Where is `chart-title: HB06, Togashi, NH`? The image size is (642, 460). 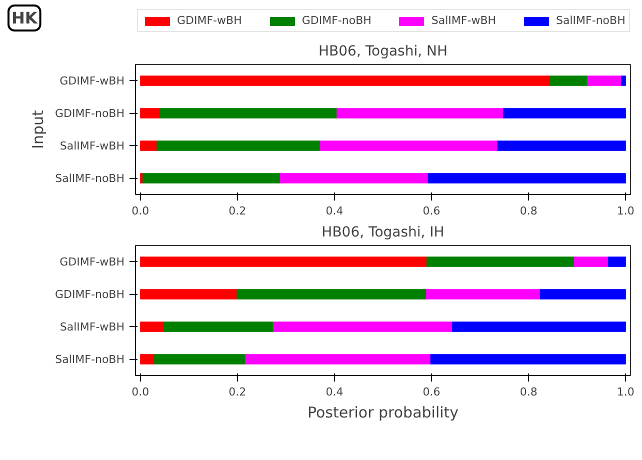
chart-title: HB06, Togashi, NH is located at coordinates (383, 52).